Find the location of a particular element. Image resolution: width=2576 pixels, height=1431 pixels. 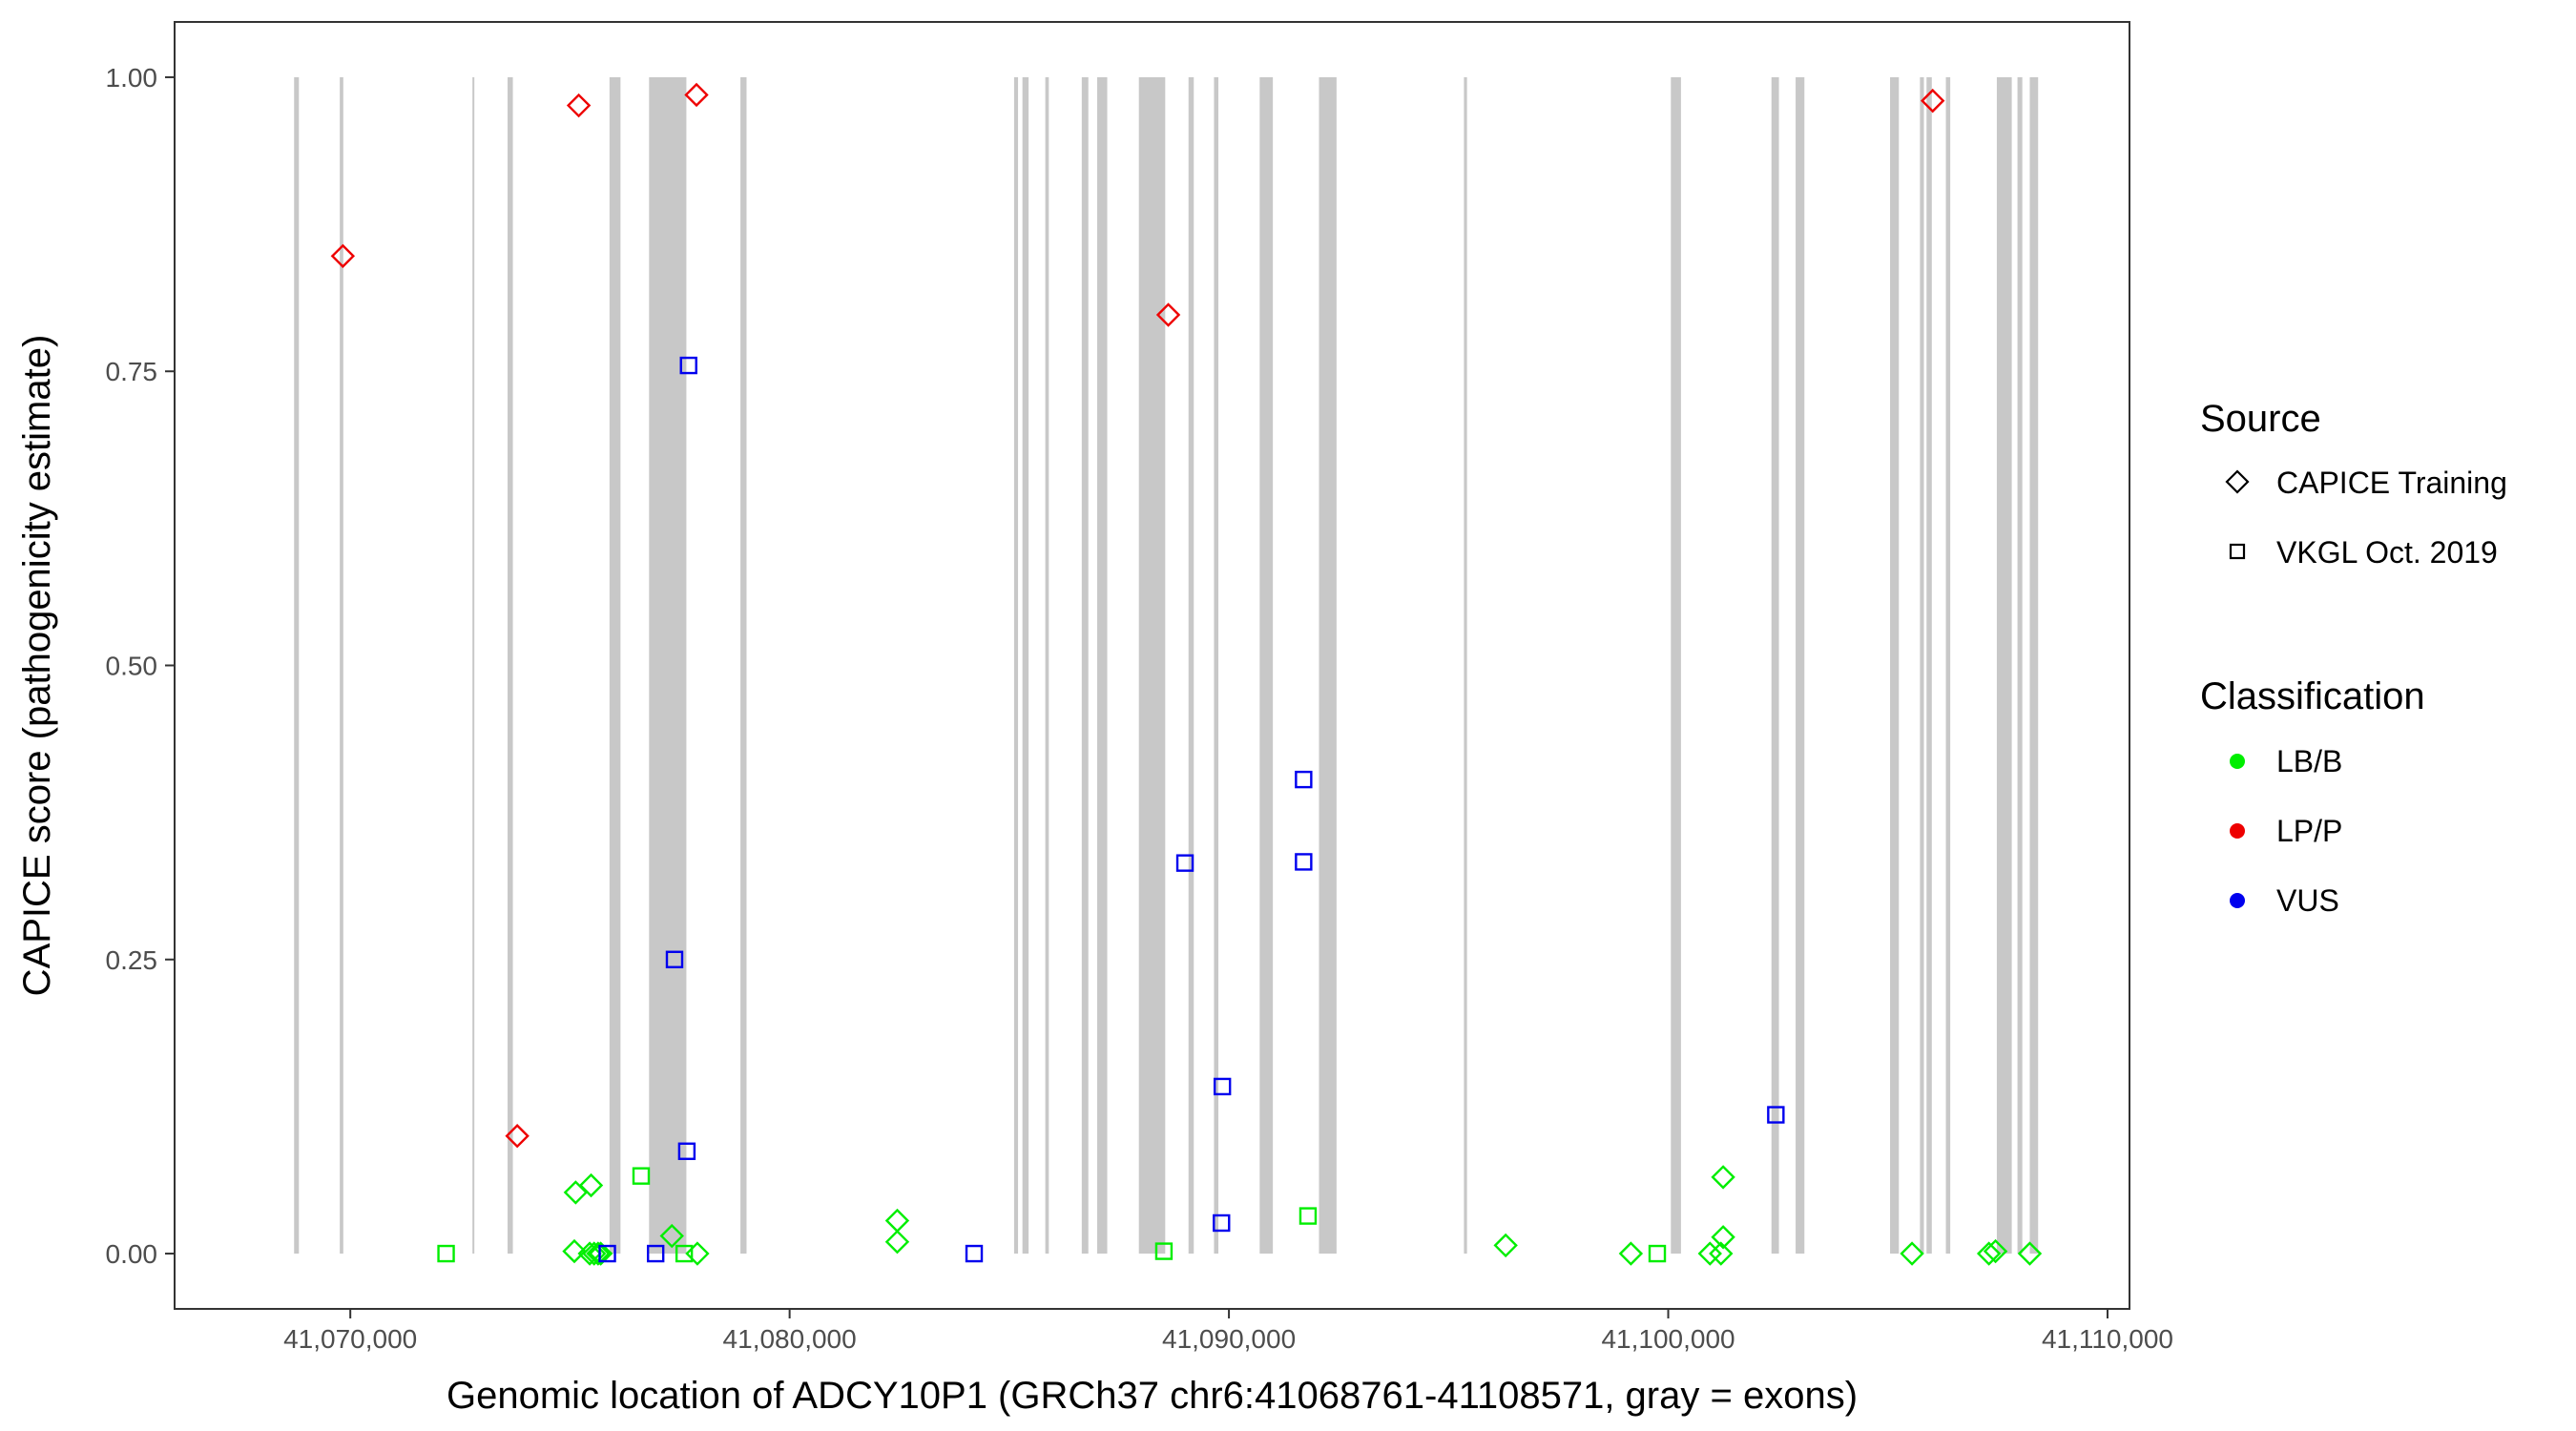

legend-square-key is located at coordinates (2237, 551).